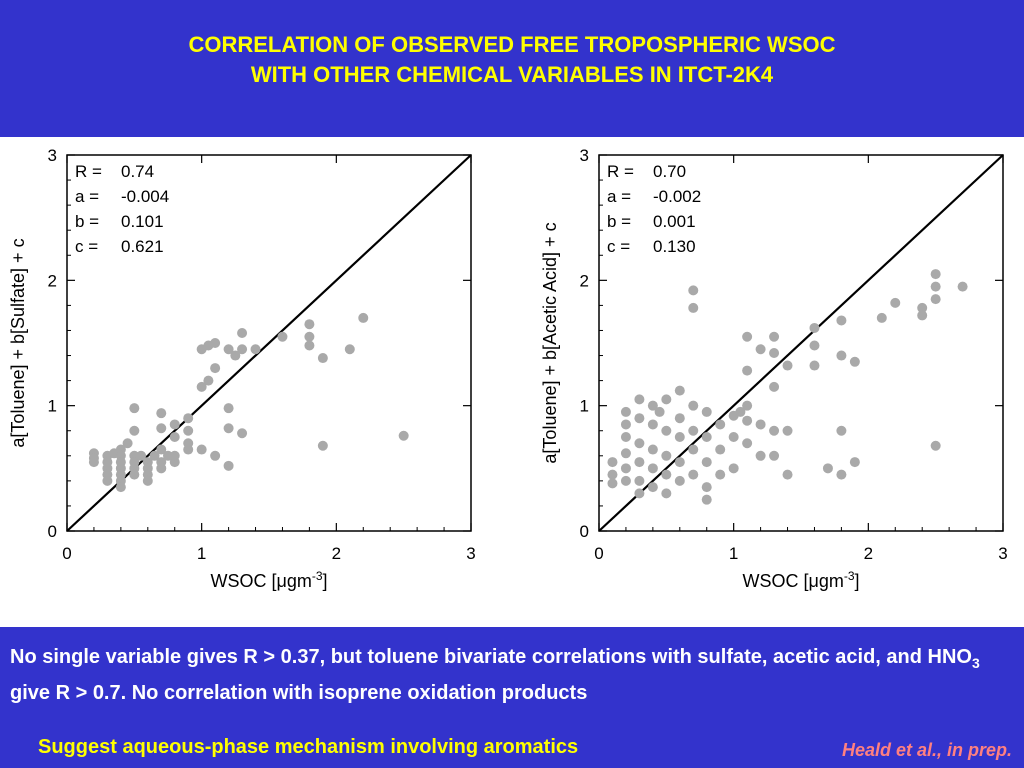  Describe the element at coordinates (674, 246) in the screenshot. I see `stat-value: 0.130` at that location.